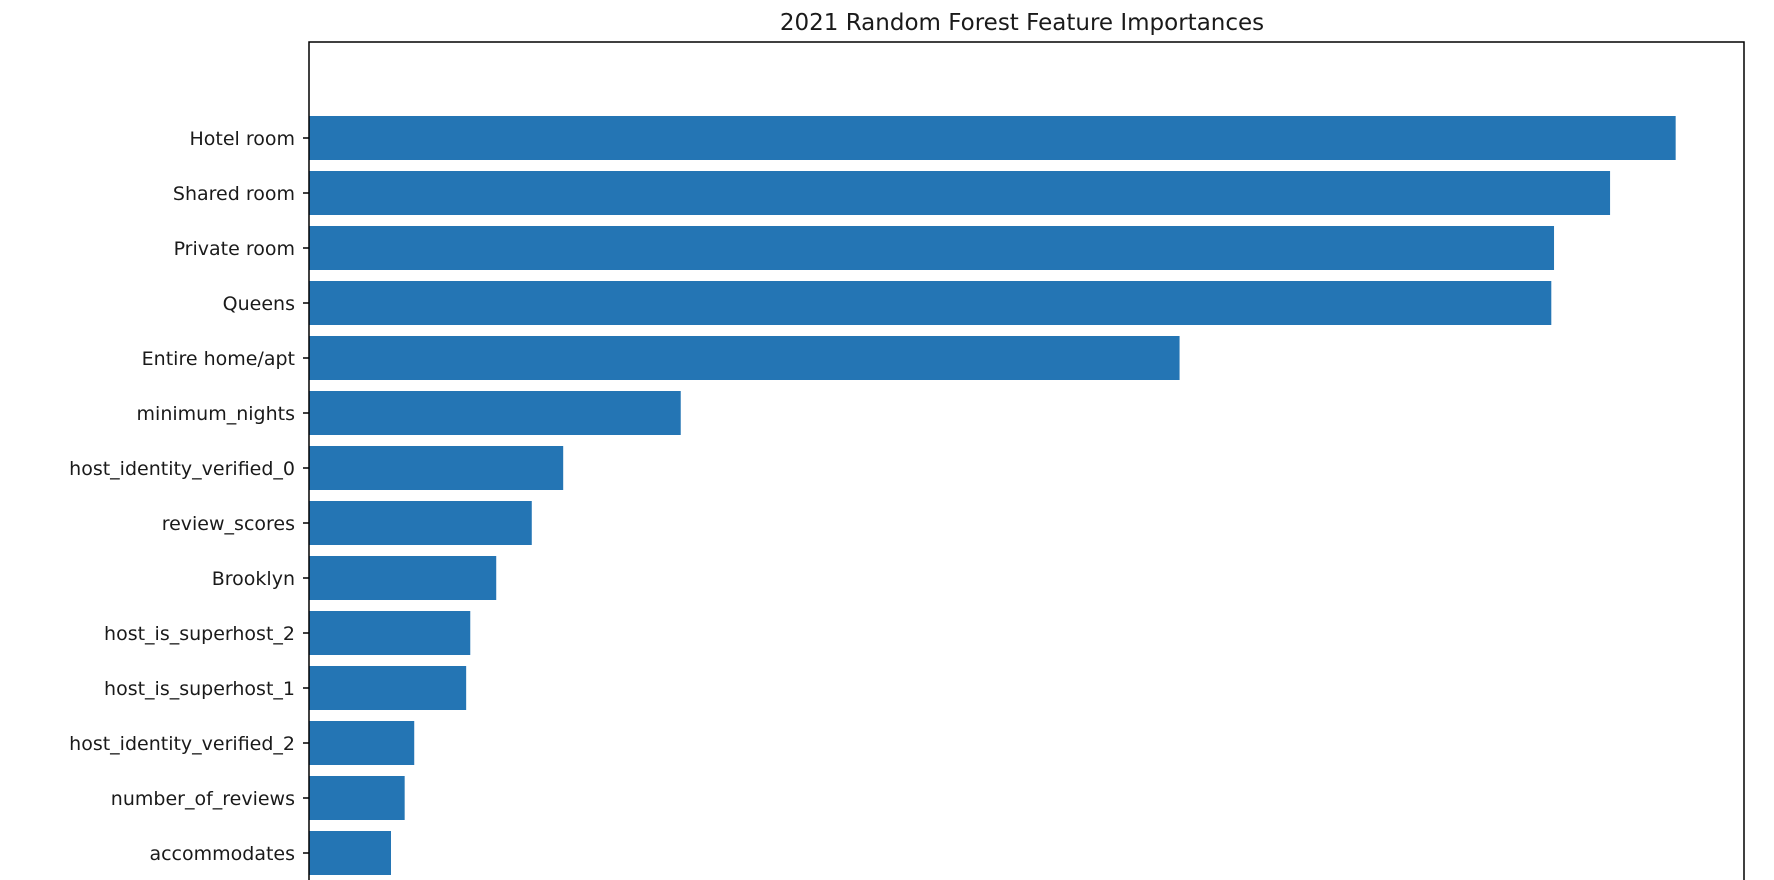 This screenshot has height=880, width=1774. I want to click on bar-queens, so click(930, 303).